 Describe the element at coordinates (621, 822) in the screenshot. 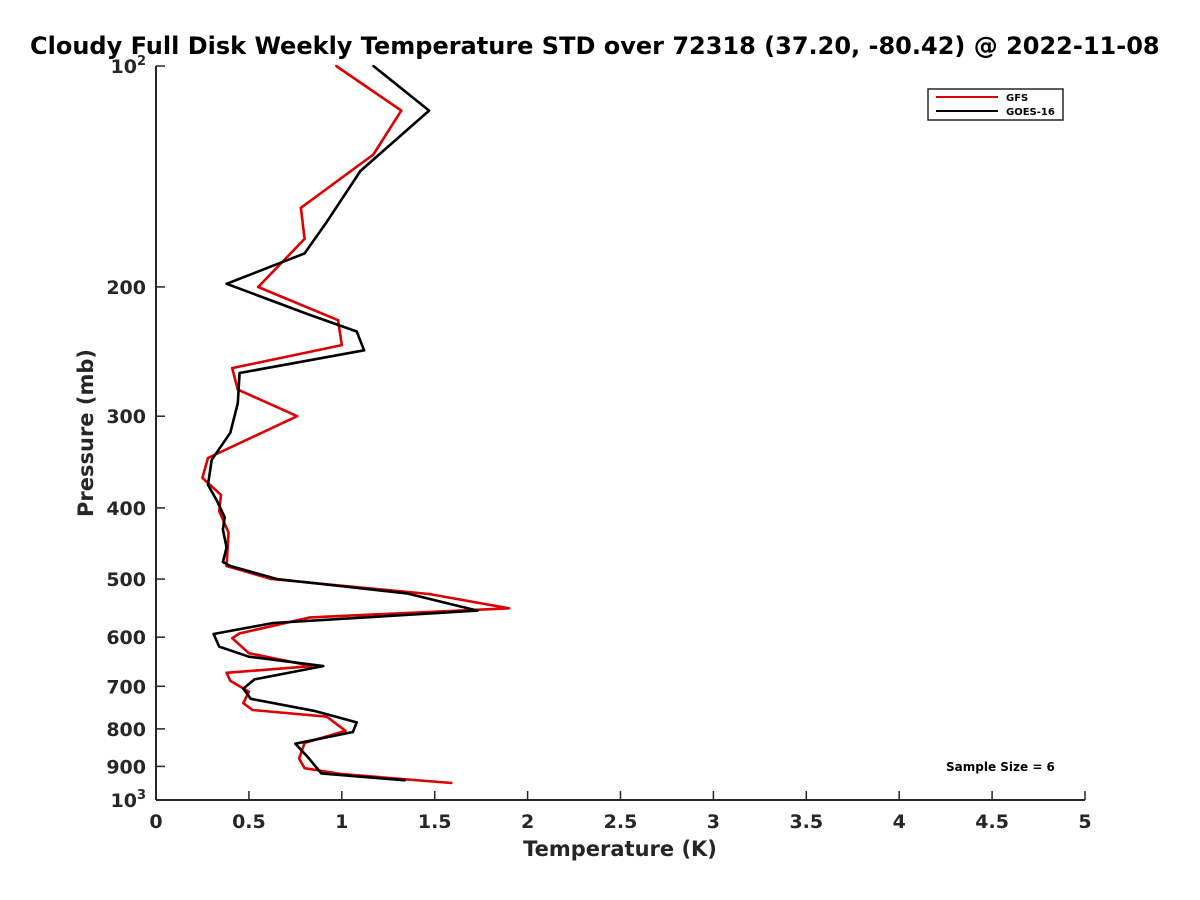

I see `x-tick-label: 2.5` at that location.